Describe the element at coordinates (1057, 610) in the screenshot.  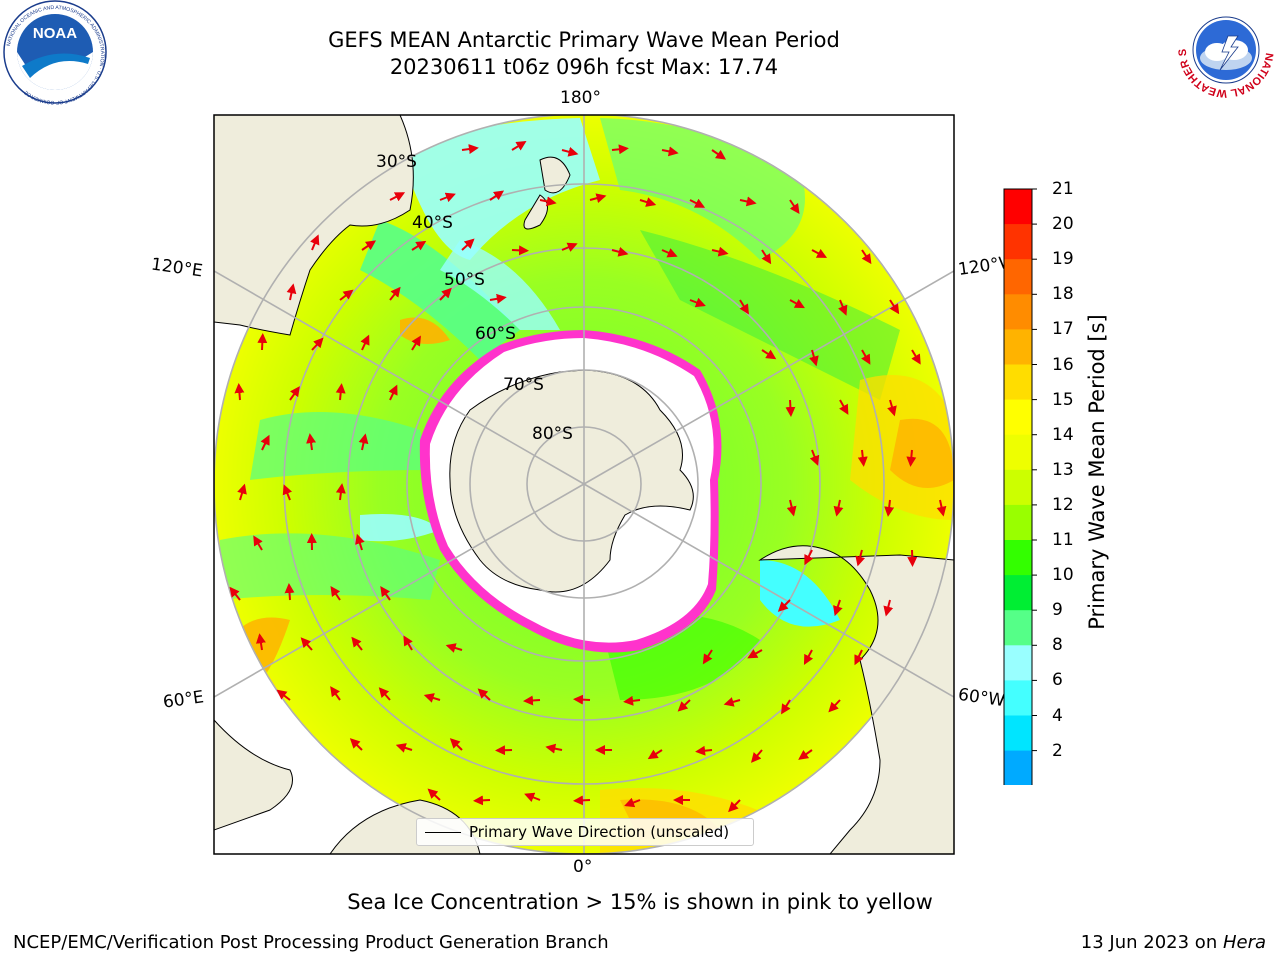
I see `colorbar-tick-label: 9` at that location.